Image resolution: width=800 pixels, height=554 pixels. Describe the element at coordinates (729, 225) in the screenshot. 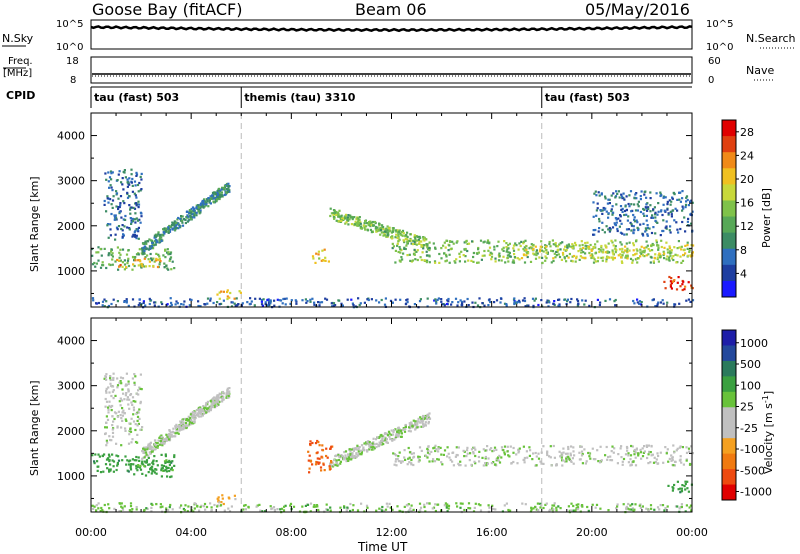

I see `colorbar-swatch` at that location.